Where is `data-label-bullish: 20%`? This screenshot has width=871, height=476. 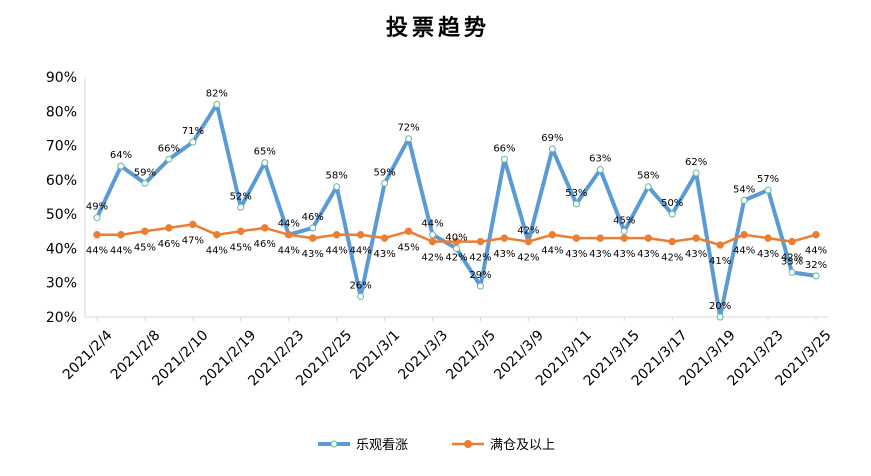 data-label-bullish: 20% is located at coordinates (720, 306).